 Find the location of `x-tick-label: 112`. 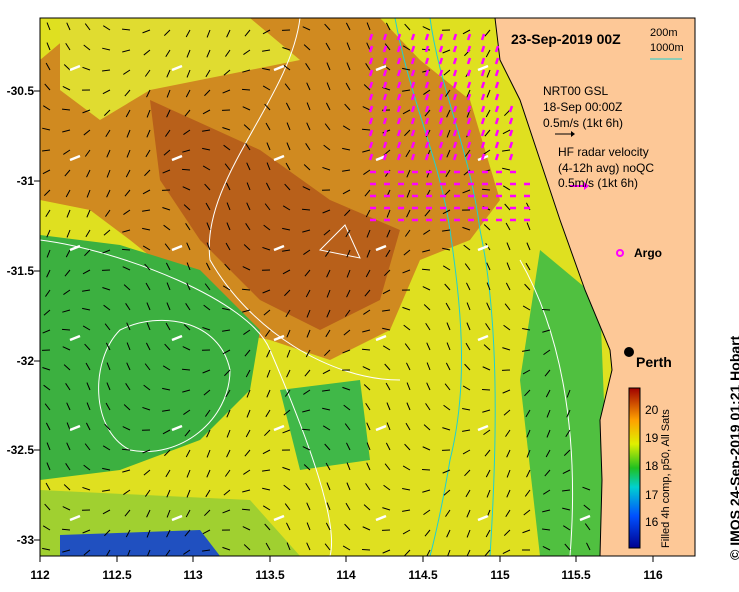

x-tick-label: 112 is located at coordinates (40, 575).